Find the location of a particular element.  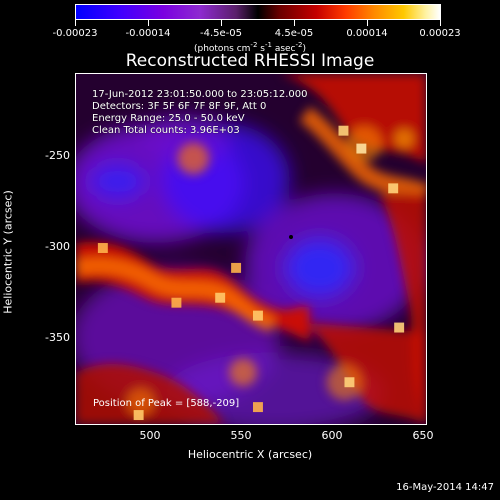

colorbar-ticks is located at coordinates (258, 24).